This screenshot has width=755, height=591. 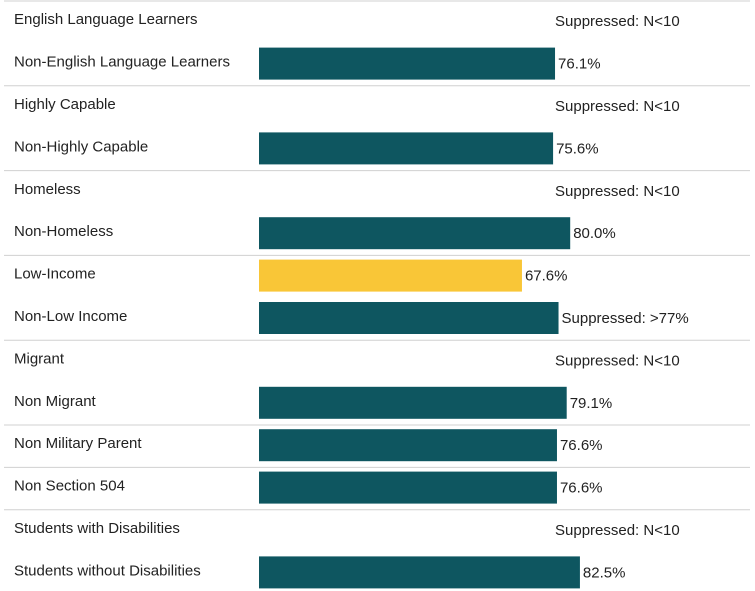 What do you see at coordinates (604, 572) in the screenshot?
I see `value-label: 82.5%` at bounding box center [604, 572].